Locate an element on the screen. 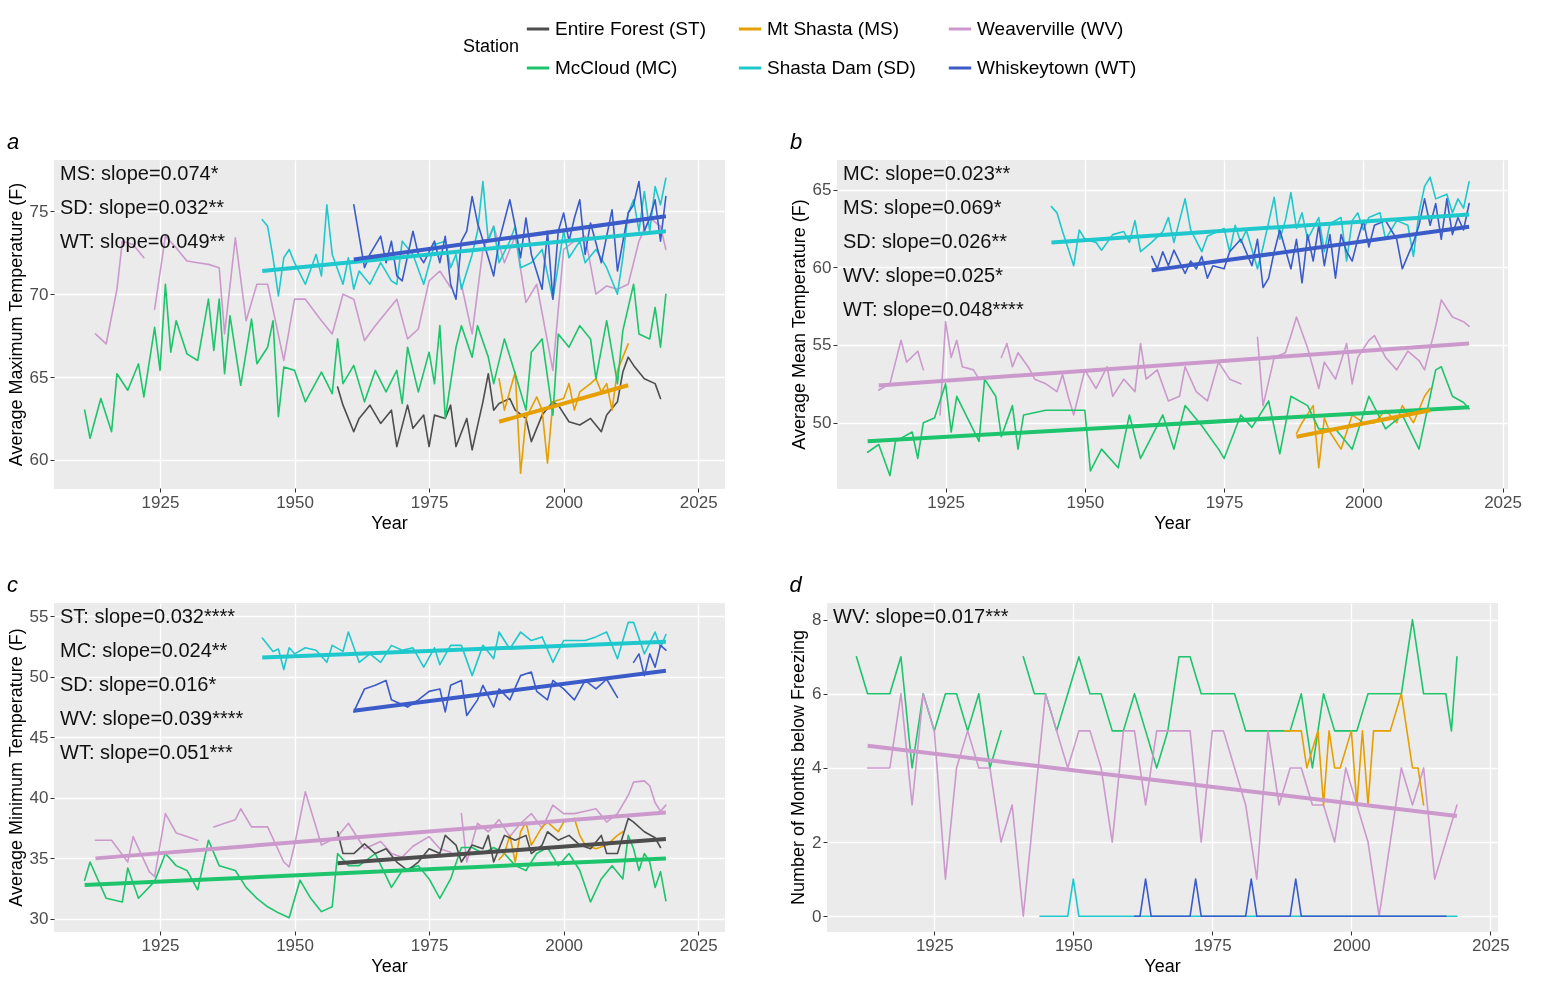 The width and height of the screenshot is (1546, 989). annotation: SD: slope=0.026** is located at coordinates (925, 241).